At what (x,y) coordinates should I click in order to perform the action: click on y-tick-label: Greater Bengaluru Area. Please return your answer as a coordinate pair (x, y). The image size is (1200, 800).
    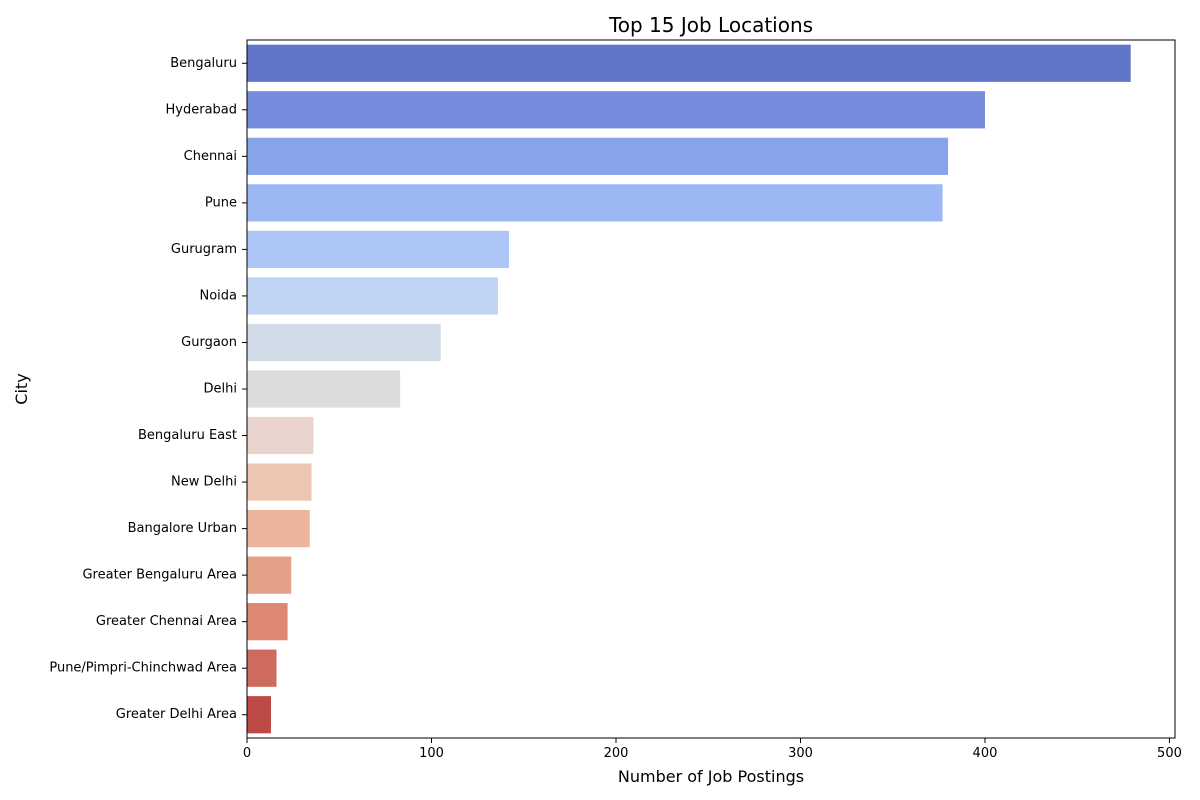
    Looking at the image, I should click on (159, 575).